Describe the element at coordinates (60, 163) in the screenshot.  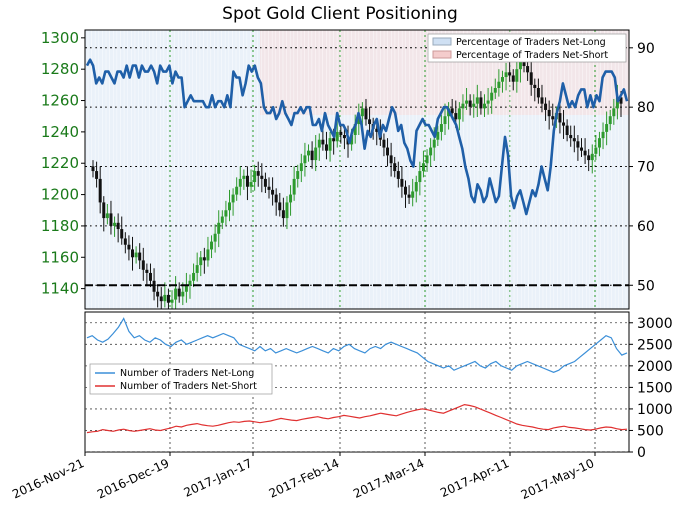
I see `left-tick-label: 1220` at that location.